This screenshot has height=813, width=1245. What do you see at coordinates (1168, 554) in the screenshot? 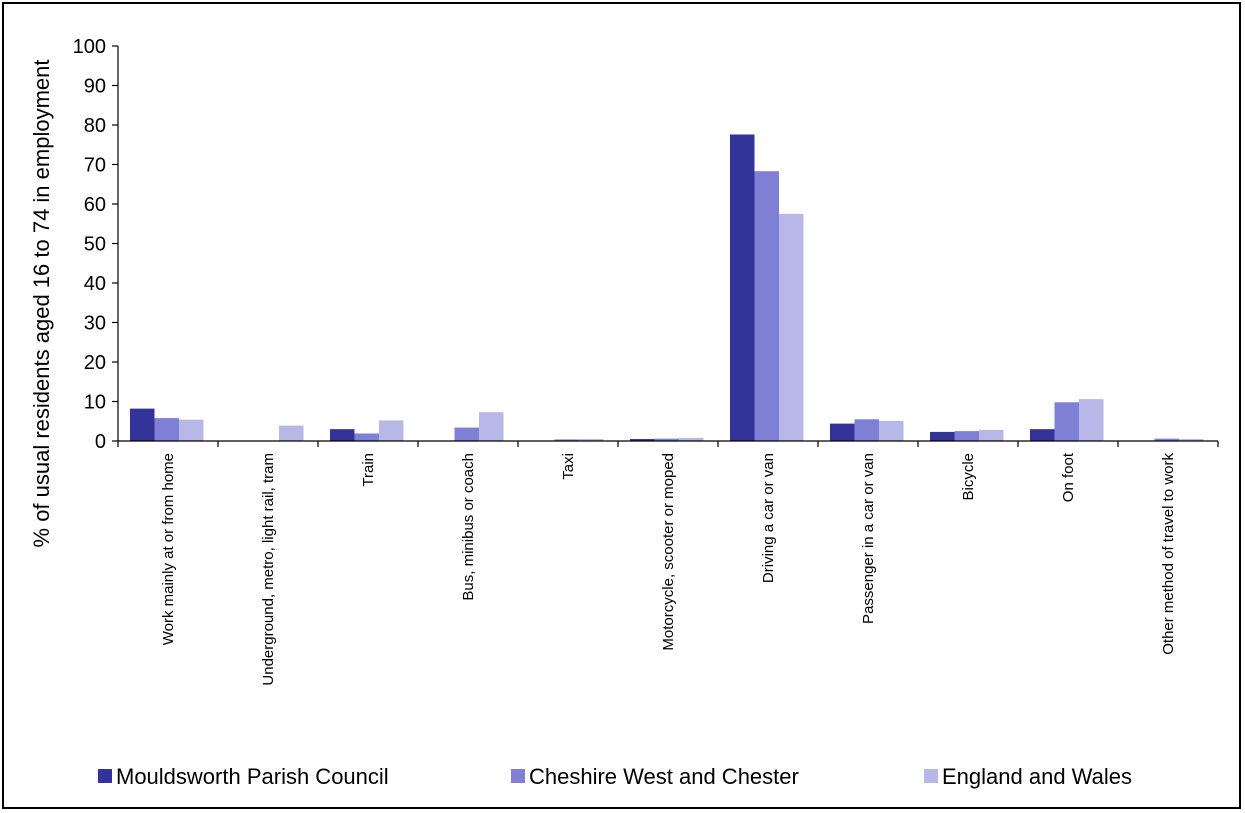
I see `x-category-label: Other method of travel to work` at bounding box center [1168, 554].